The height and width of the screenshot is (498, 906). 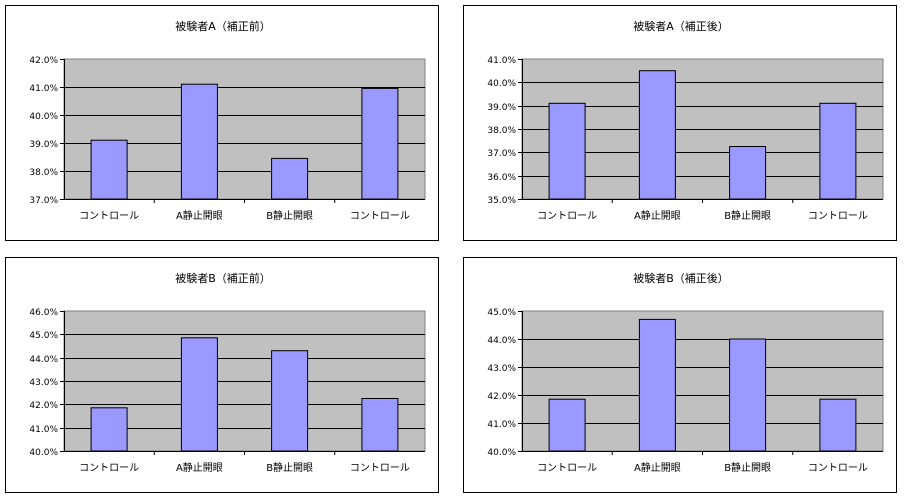 What do you see at coordinates (681, 278) in the screenshot?
I see `chart-title: 被験者B（補正後）` at bounding box center [681, 278].